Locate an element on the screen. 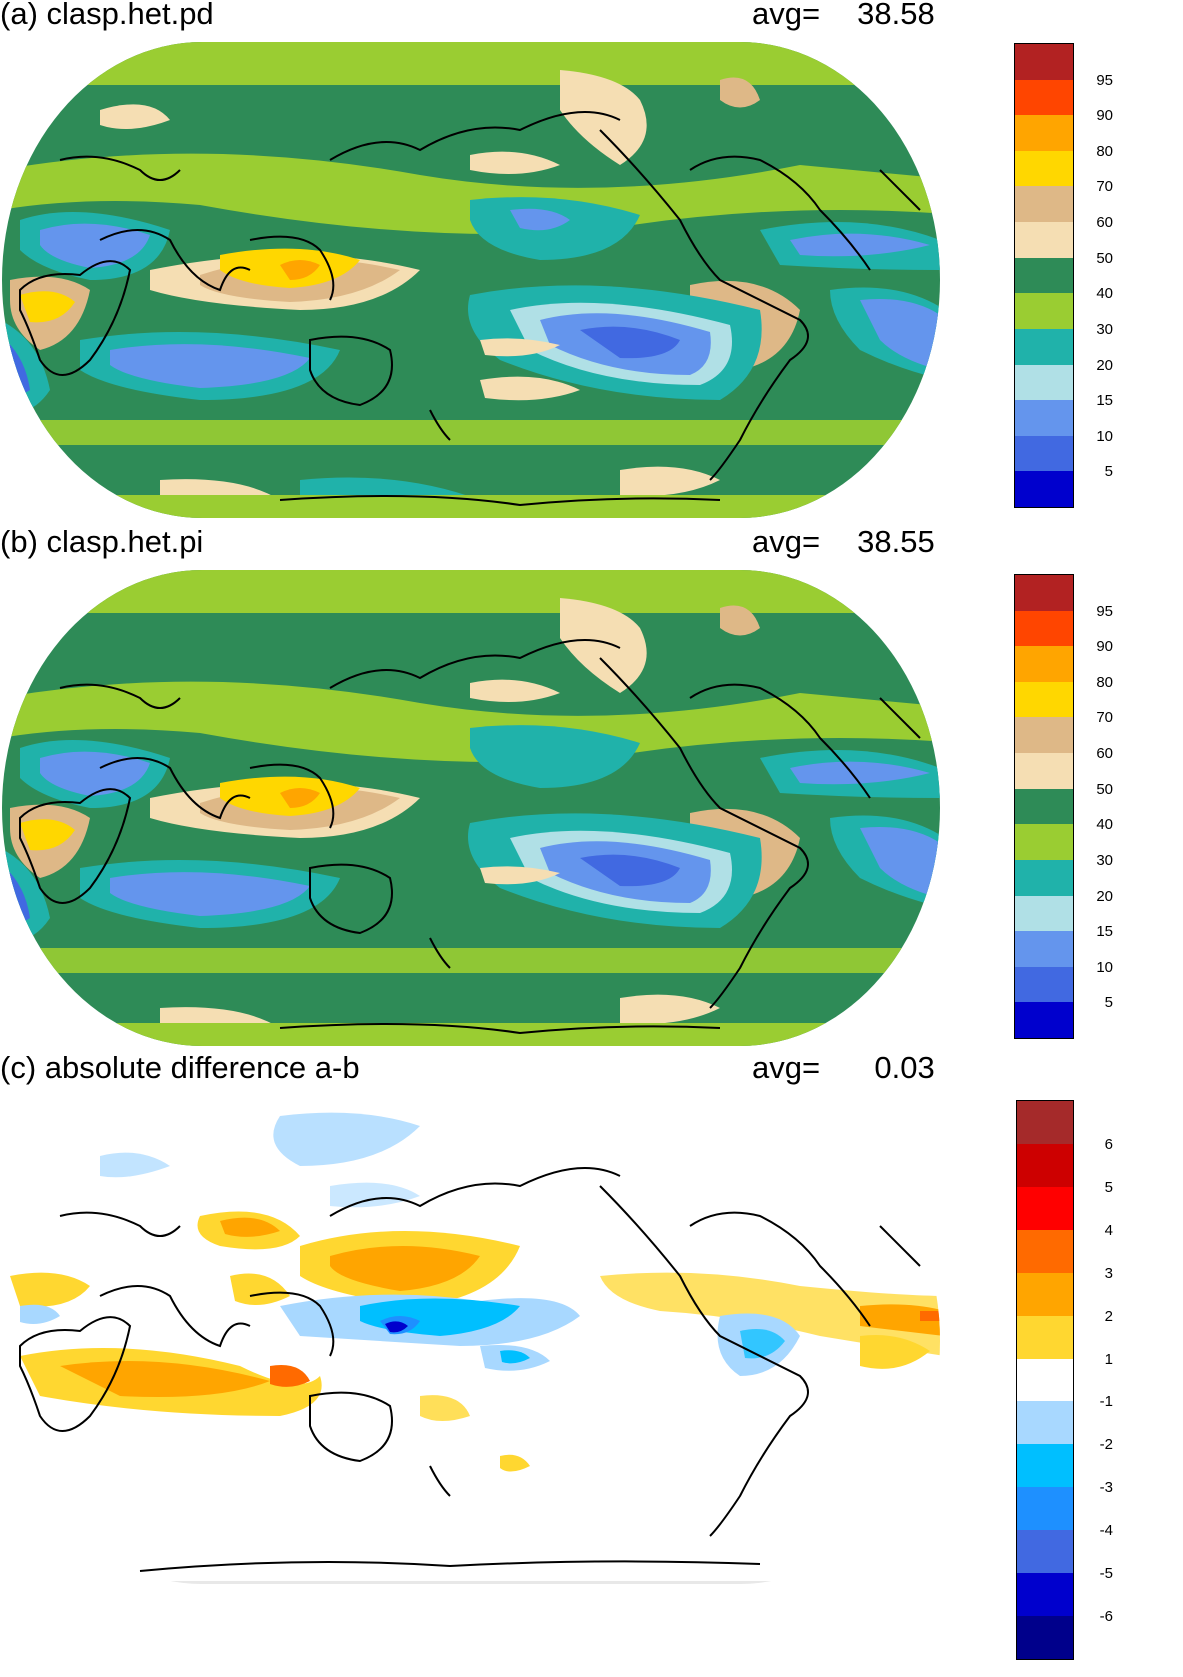  colorbar-tick-label: 4 is located at coordinates (1108, 1230).